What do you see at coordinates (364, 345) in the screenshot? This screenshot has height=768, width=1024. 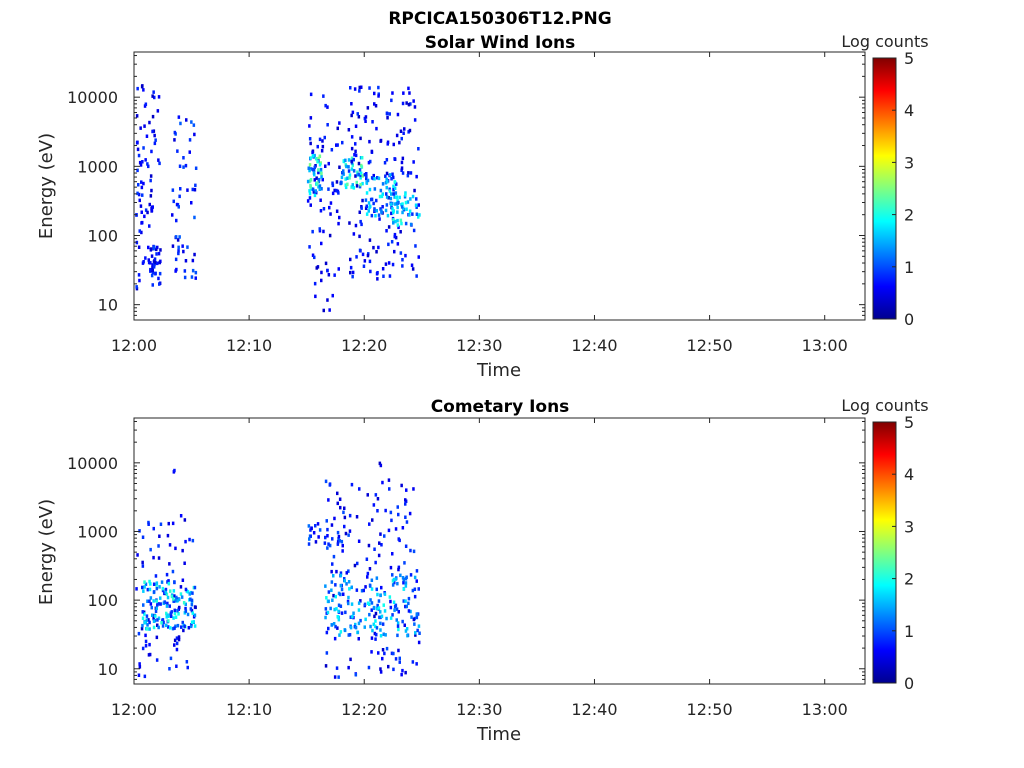 I see `x-tick-label: 12:20` at bounding box center [364, 345].